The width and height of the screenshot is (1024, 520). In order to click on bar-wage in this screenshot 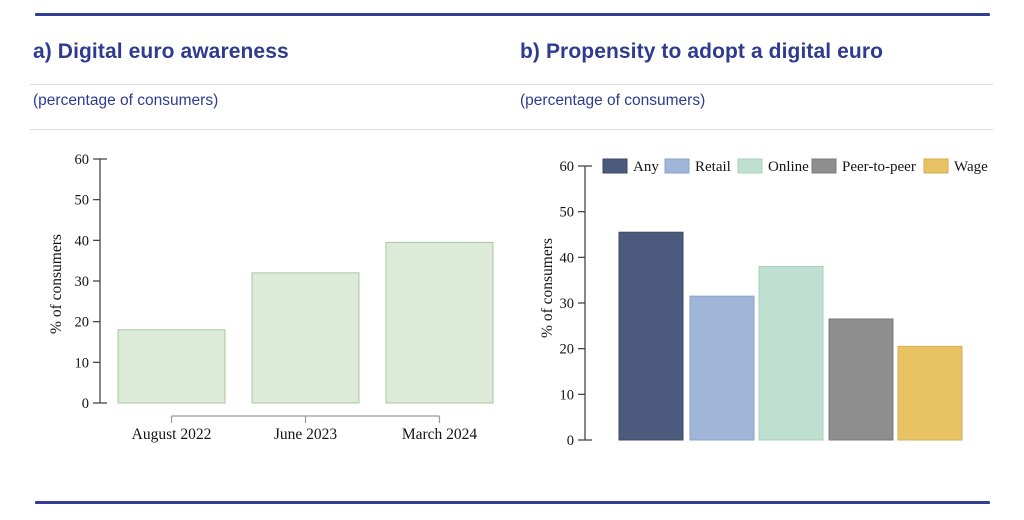, I will do `click(930, 393)`.